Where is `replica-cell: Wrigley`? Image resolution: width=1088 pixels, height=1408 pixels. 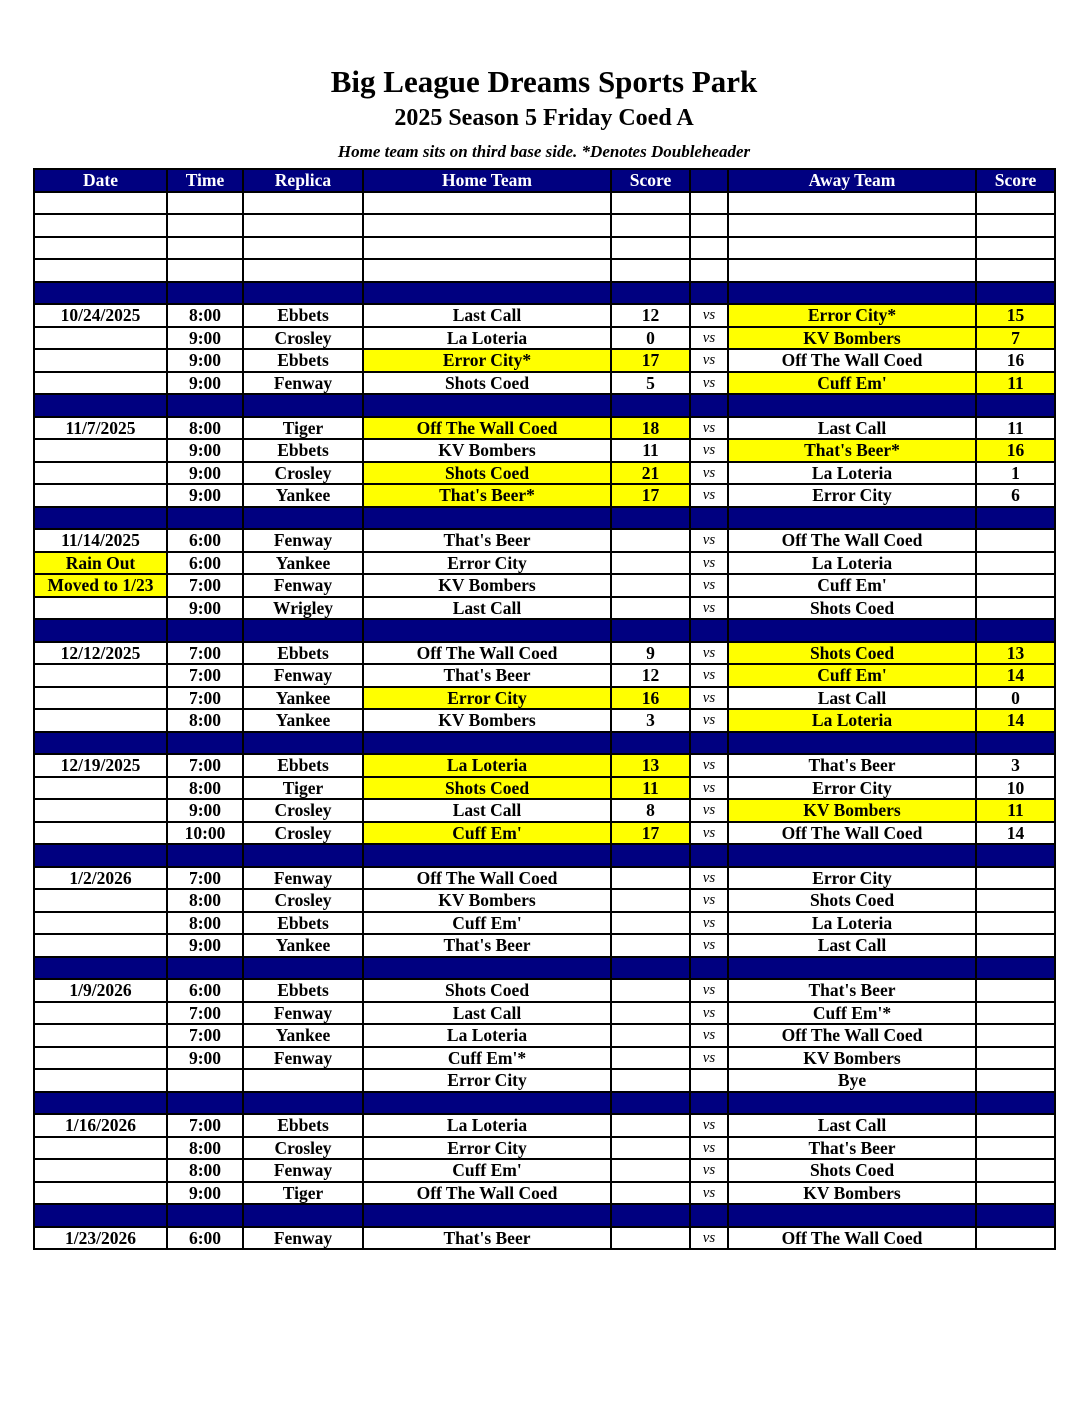
replica-cell: Wrigley is located at coordinates (303, 607).